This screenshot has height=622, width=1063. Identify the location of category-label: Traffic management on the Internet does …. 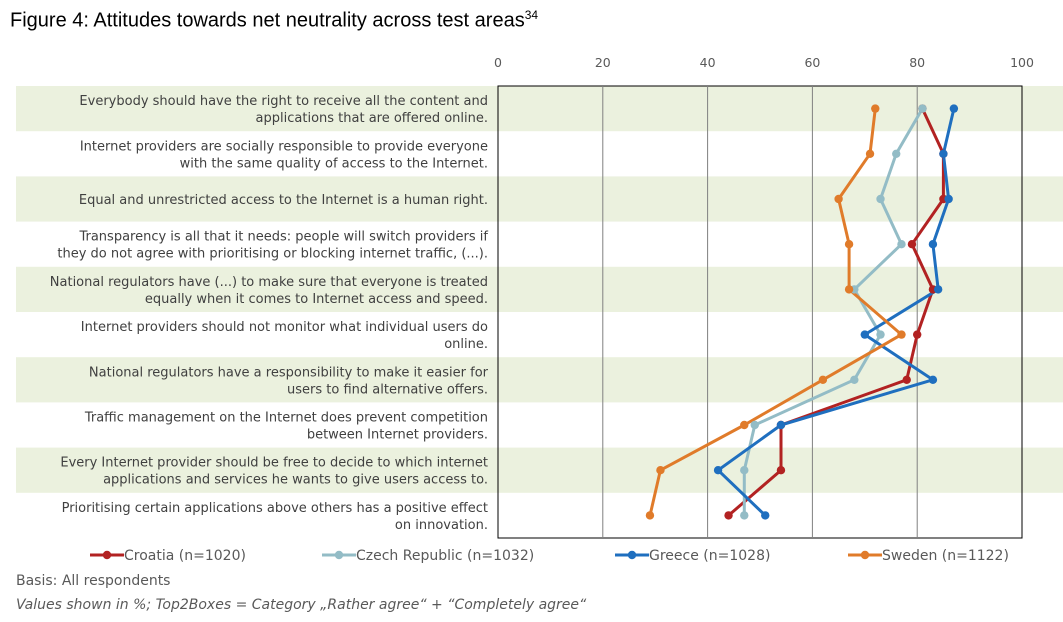
(286, 418).